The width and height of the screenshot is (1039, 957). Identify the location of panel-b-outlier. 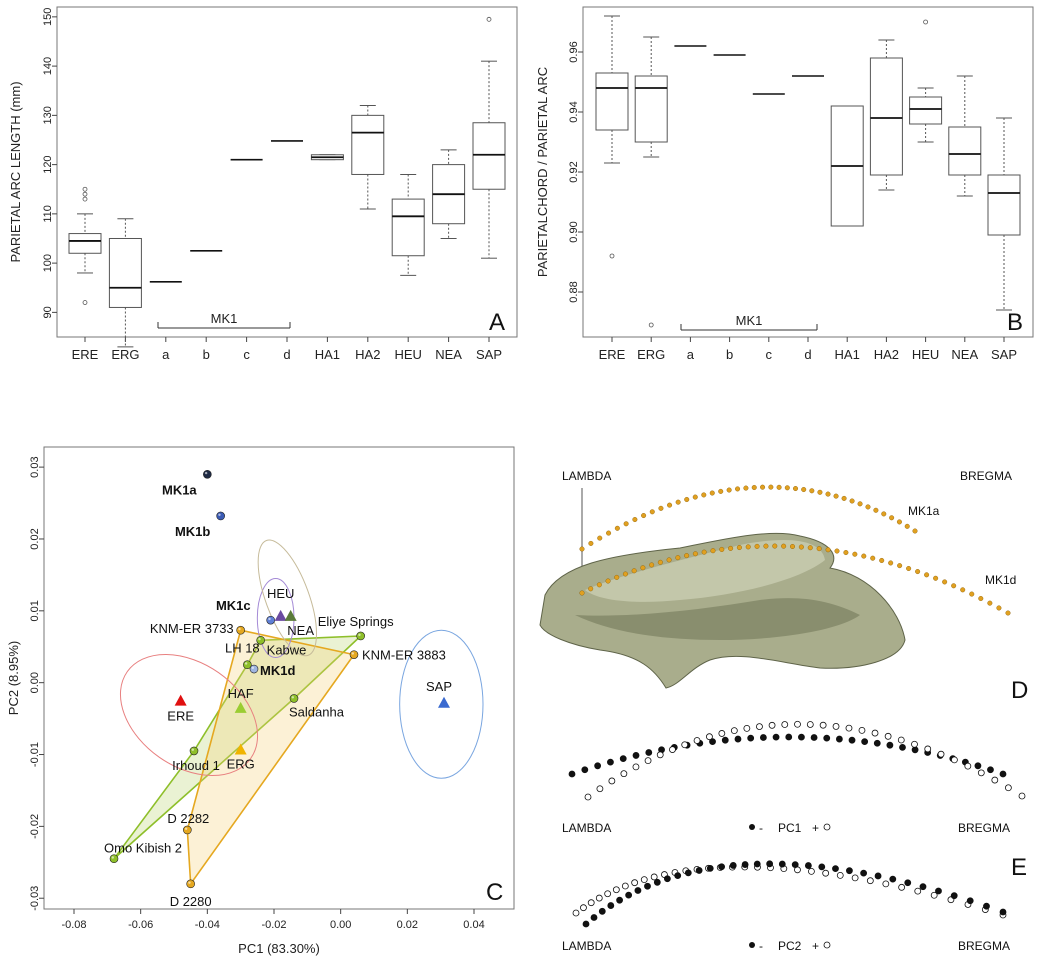
(651, 325).